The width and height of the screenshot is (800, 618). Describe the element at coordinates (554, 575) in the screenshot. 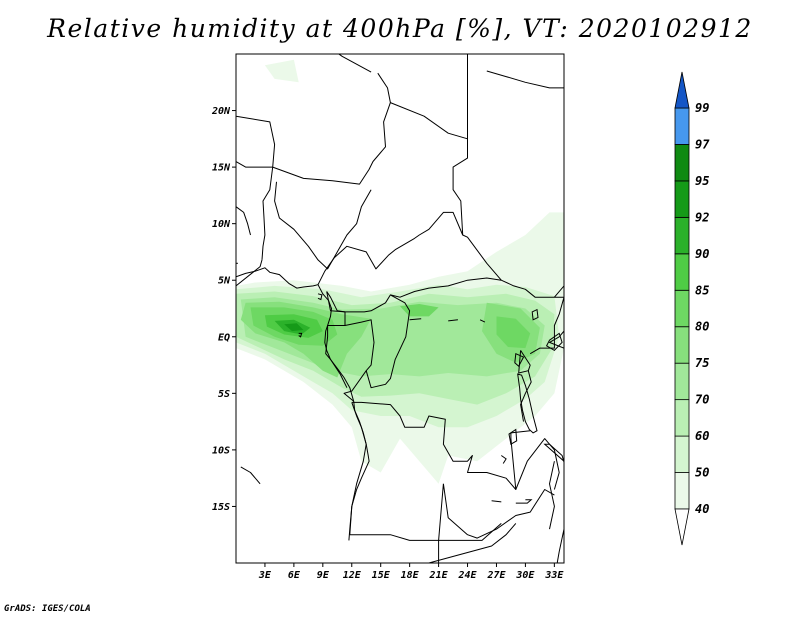

I see `lon-tick-label: 33E` at that location.